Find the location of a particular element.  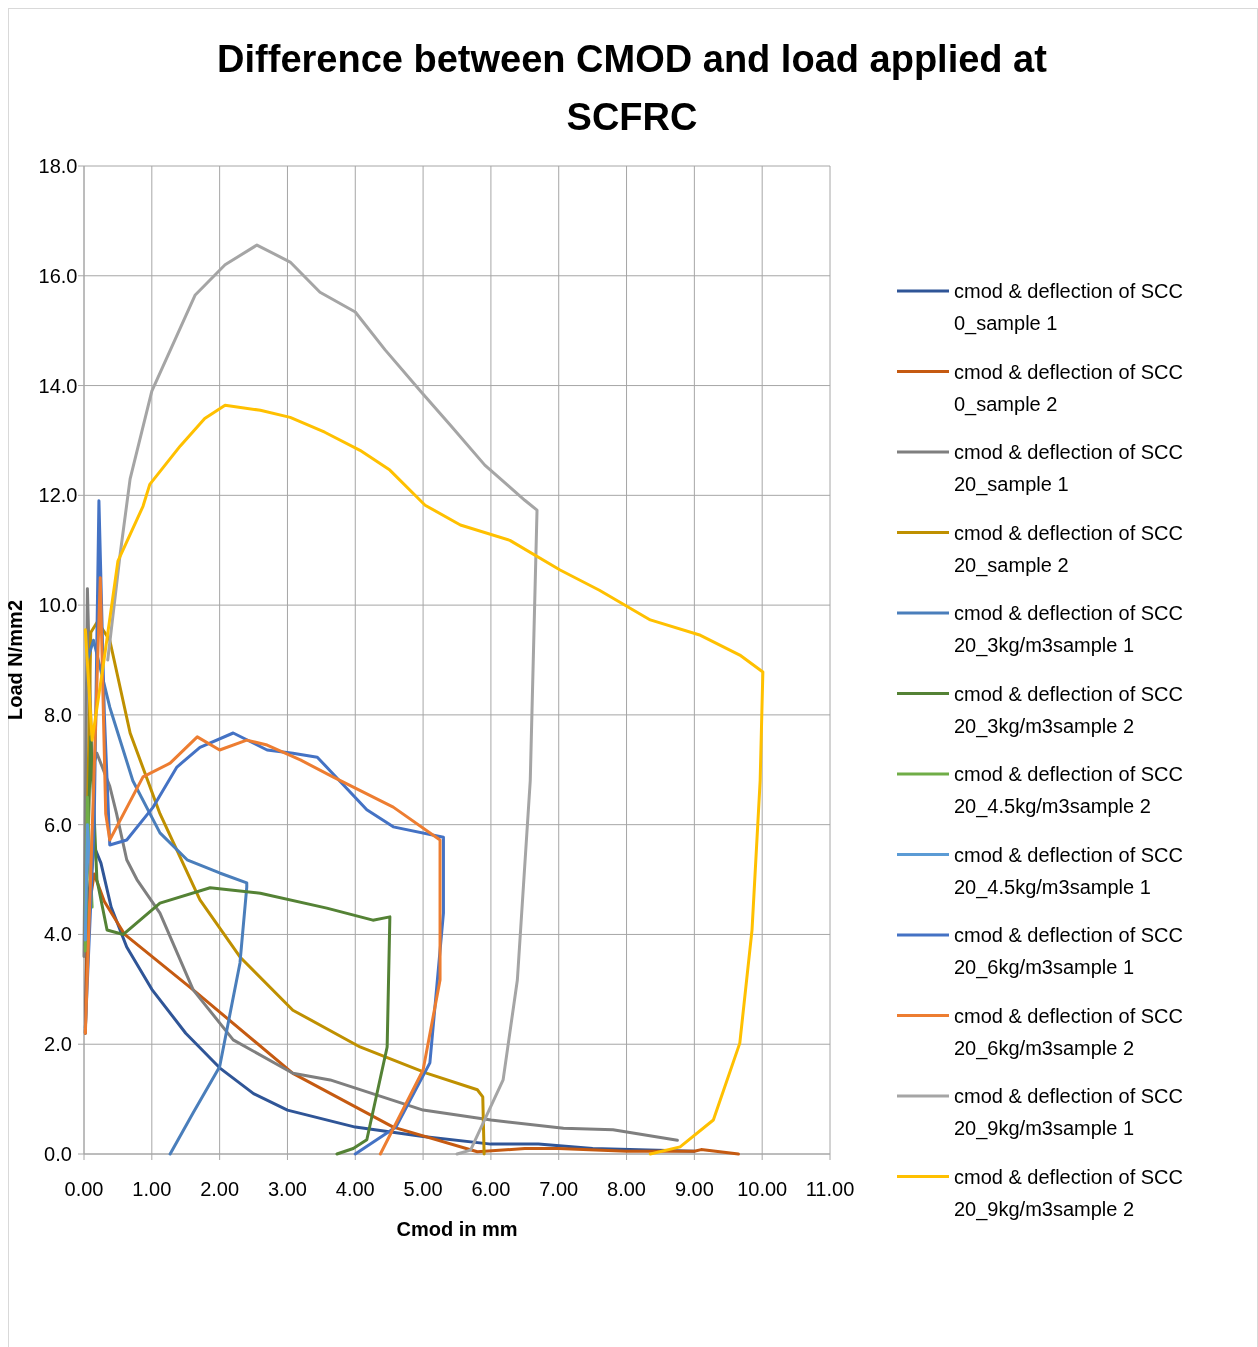

y-tick-label: 10.0 is located at coordinates (58, 605).